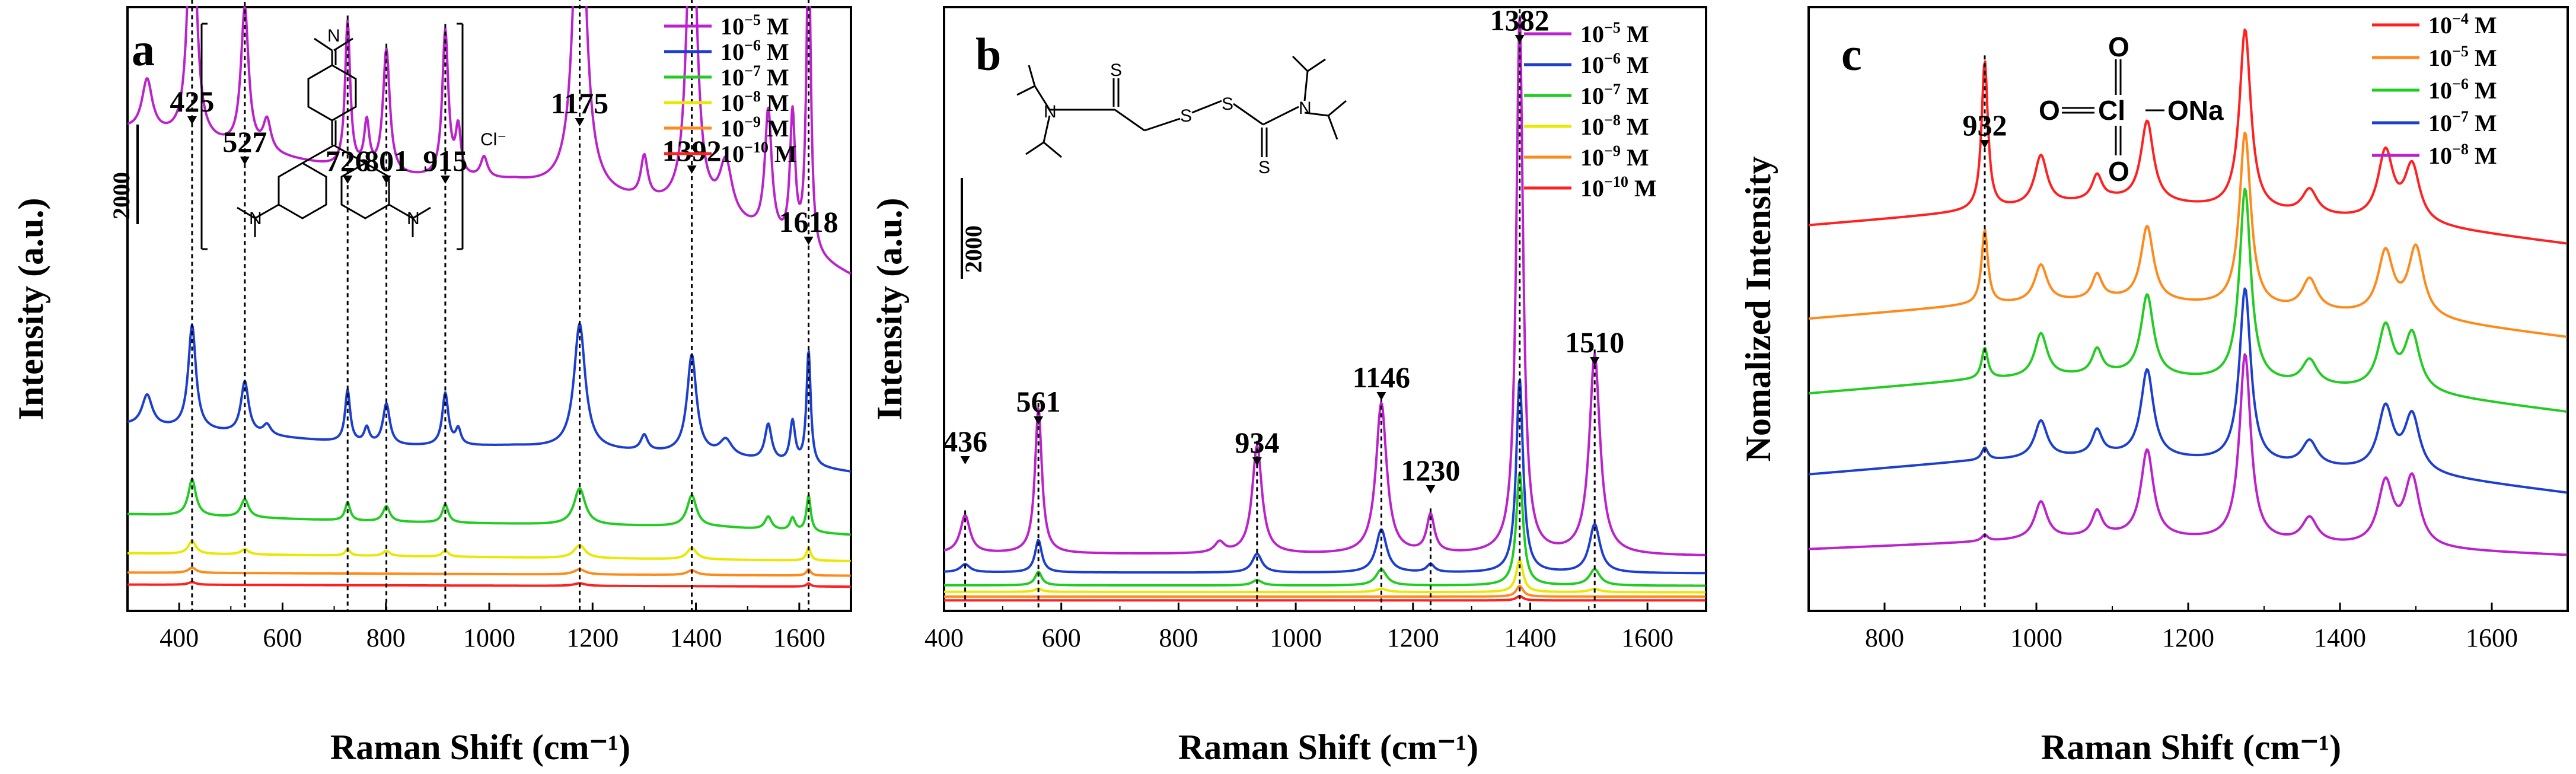 Image resolution: width=2576 pixels, height=774 pixels. What do you see at coordinates (2195, 110) in the screenshot?
I see `molecule-ona: ONa` at bounding box center [2195, 110].